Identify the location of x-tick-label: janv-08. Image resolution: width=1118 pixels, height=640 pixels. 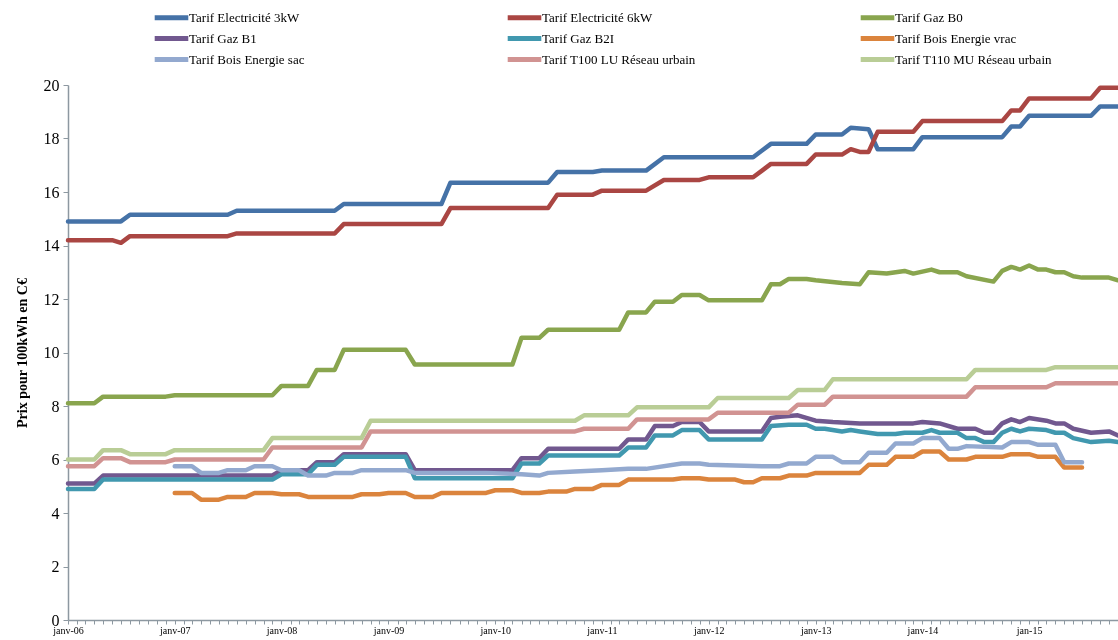
(281, 630).